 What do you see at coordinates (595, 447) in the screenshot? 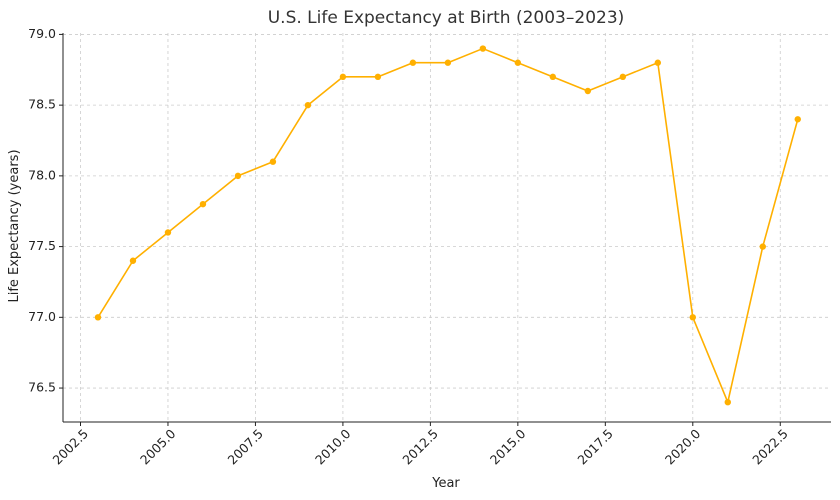
I see `x-tick-label: 2017.5` at bounding box center [595, 447].